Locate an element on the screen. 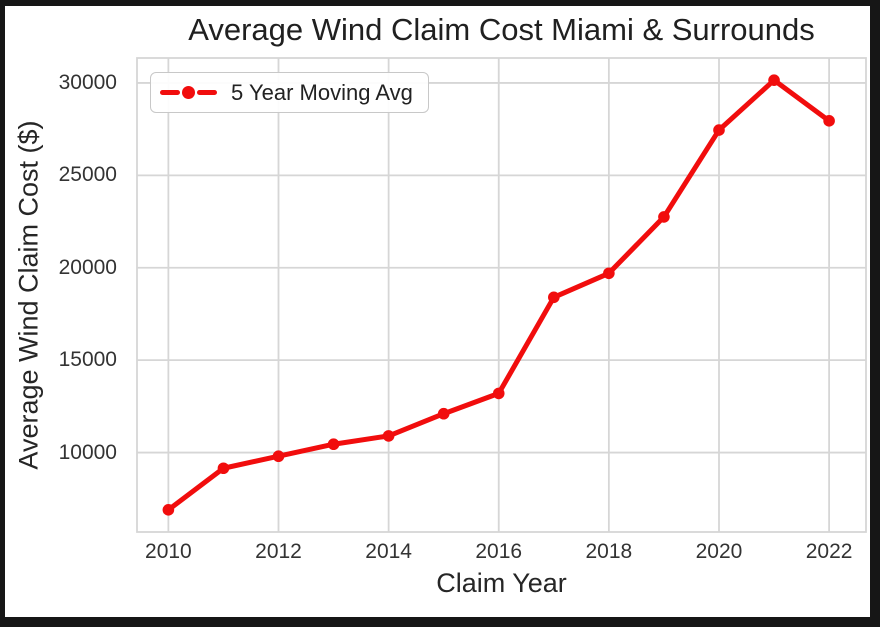 The width and height of the screenshot is (880, 627). legend-dot-icon is located at coordinates (188, 92).